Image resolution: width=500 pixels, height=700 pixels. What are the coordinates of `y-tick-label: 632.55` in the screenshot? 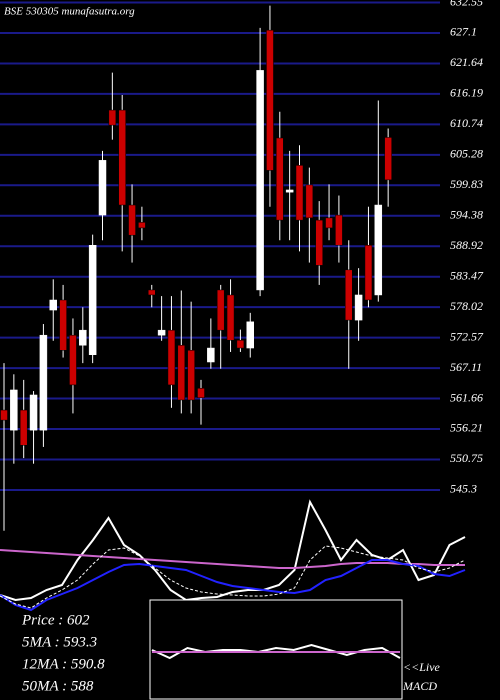 It's located at (466, 4).